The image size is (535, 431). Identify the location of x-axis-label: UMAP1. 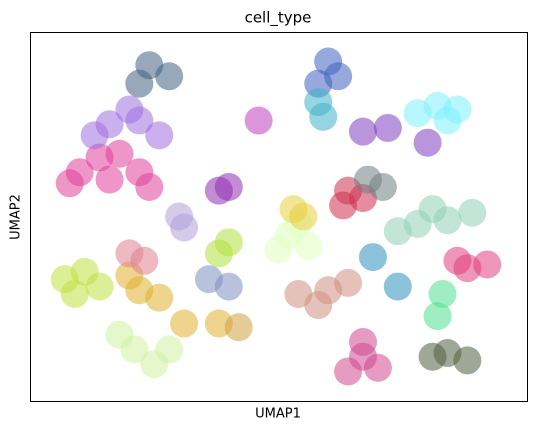
(278, 414).